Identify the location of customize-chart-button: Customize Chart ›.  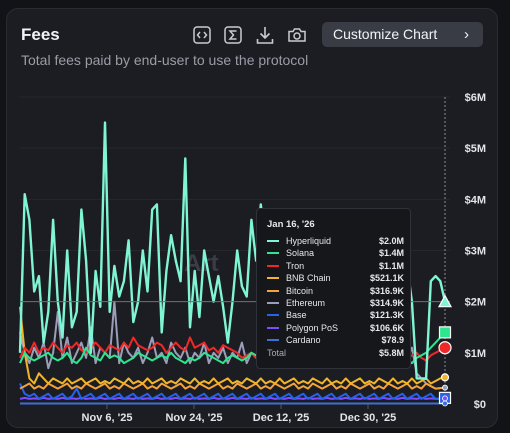
(402, 34).